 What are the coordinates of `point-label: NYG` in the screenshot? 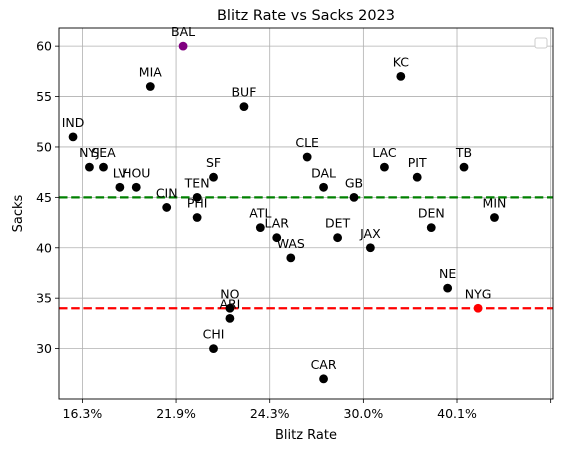 It's located at (478, 293).